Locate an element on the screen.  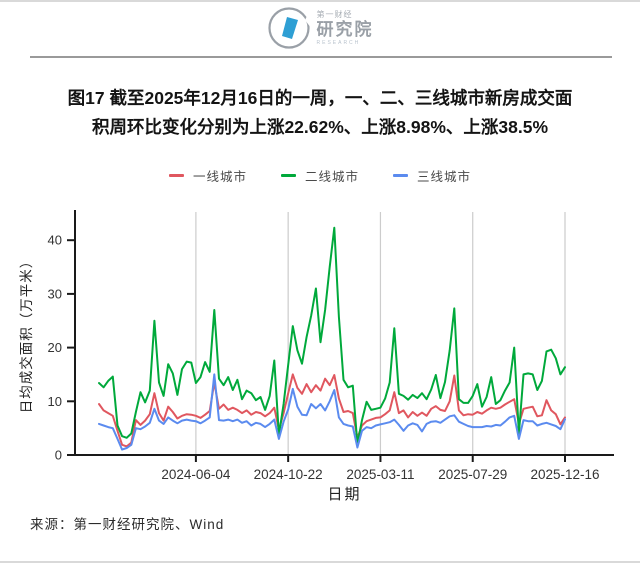
y-tick-label: 40 is located at coordinates (55, 240).